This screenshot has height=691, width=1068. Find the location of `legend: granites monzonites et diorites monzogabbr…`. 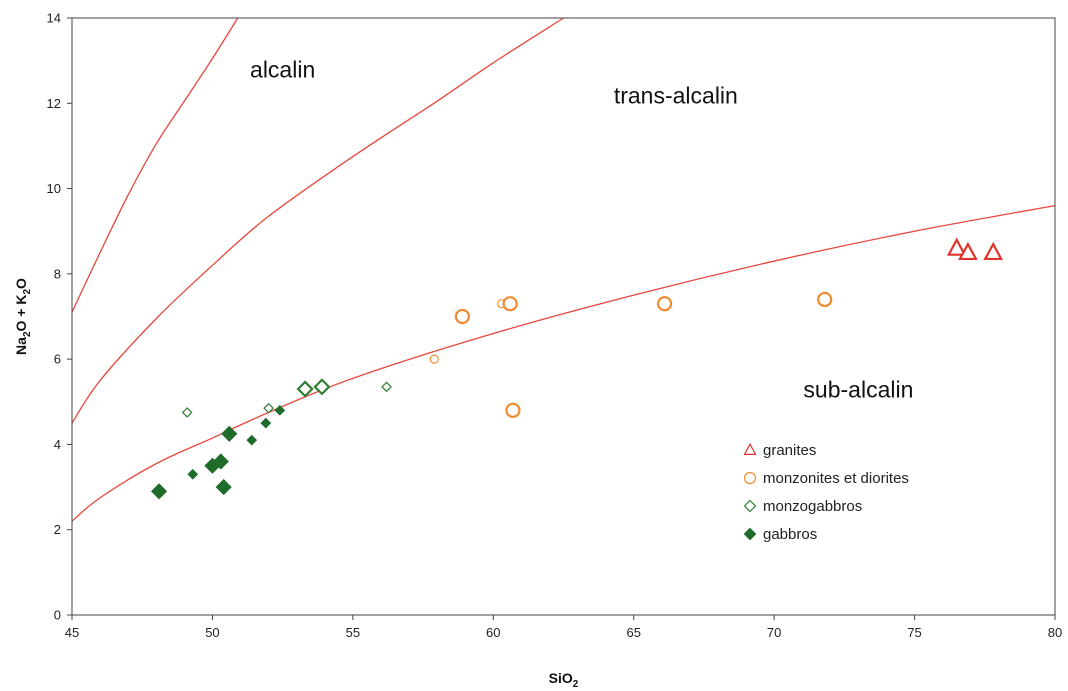

legend: granites monzonites et diorites monzogabbr… is located at coordinates (826, 492).